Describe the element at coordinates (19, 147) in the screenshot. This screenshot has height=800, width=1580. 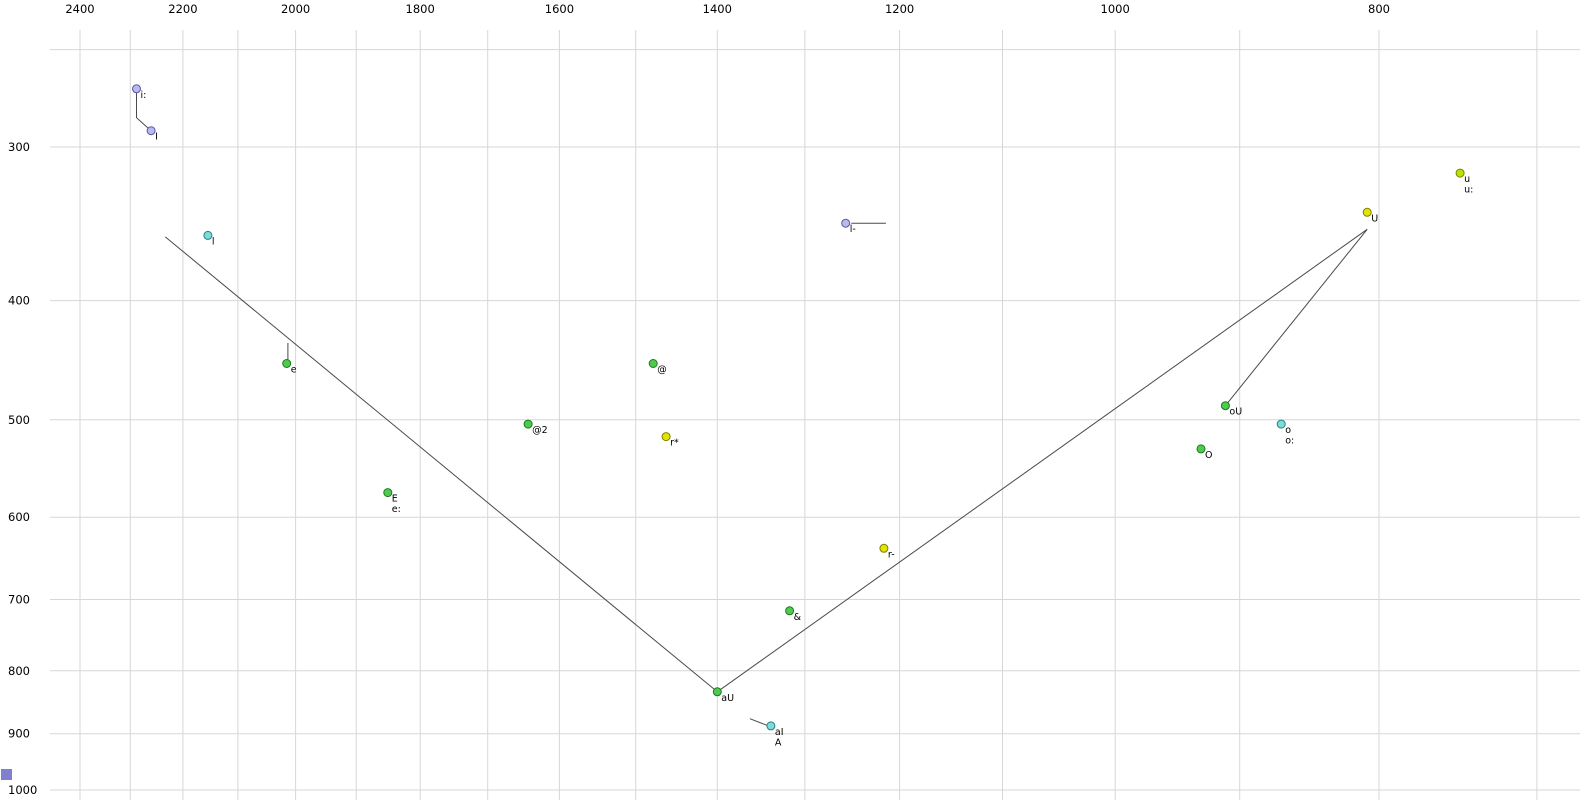
I see `y-axis-label-300: 300` at that location.